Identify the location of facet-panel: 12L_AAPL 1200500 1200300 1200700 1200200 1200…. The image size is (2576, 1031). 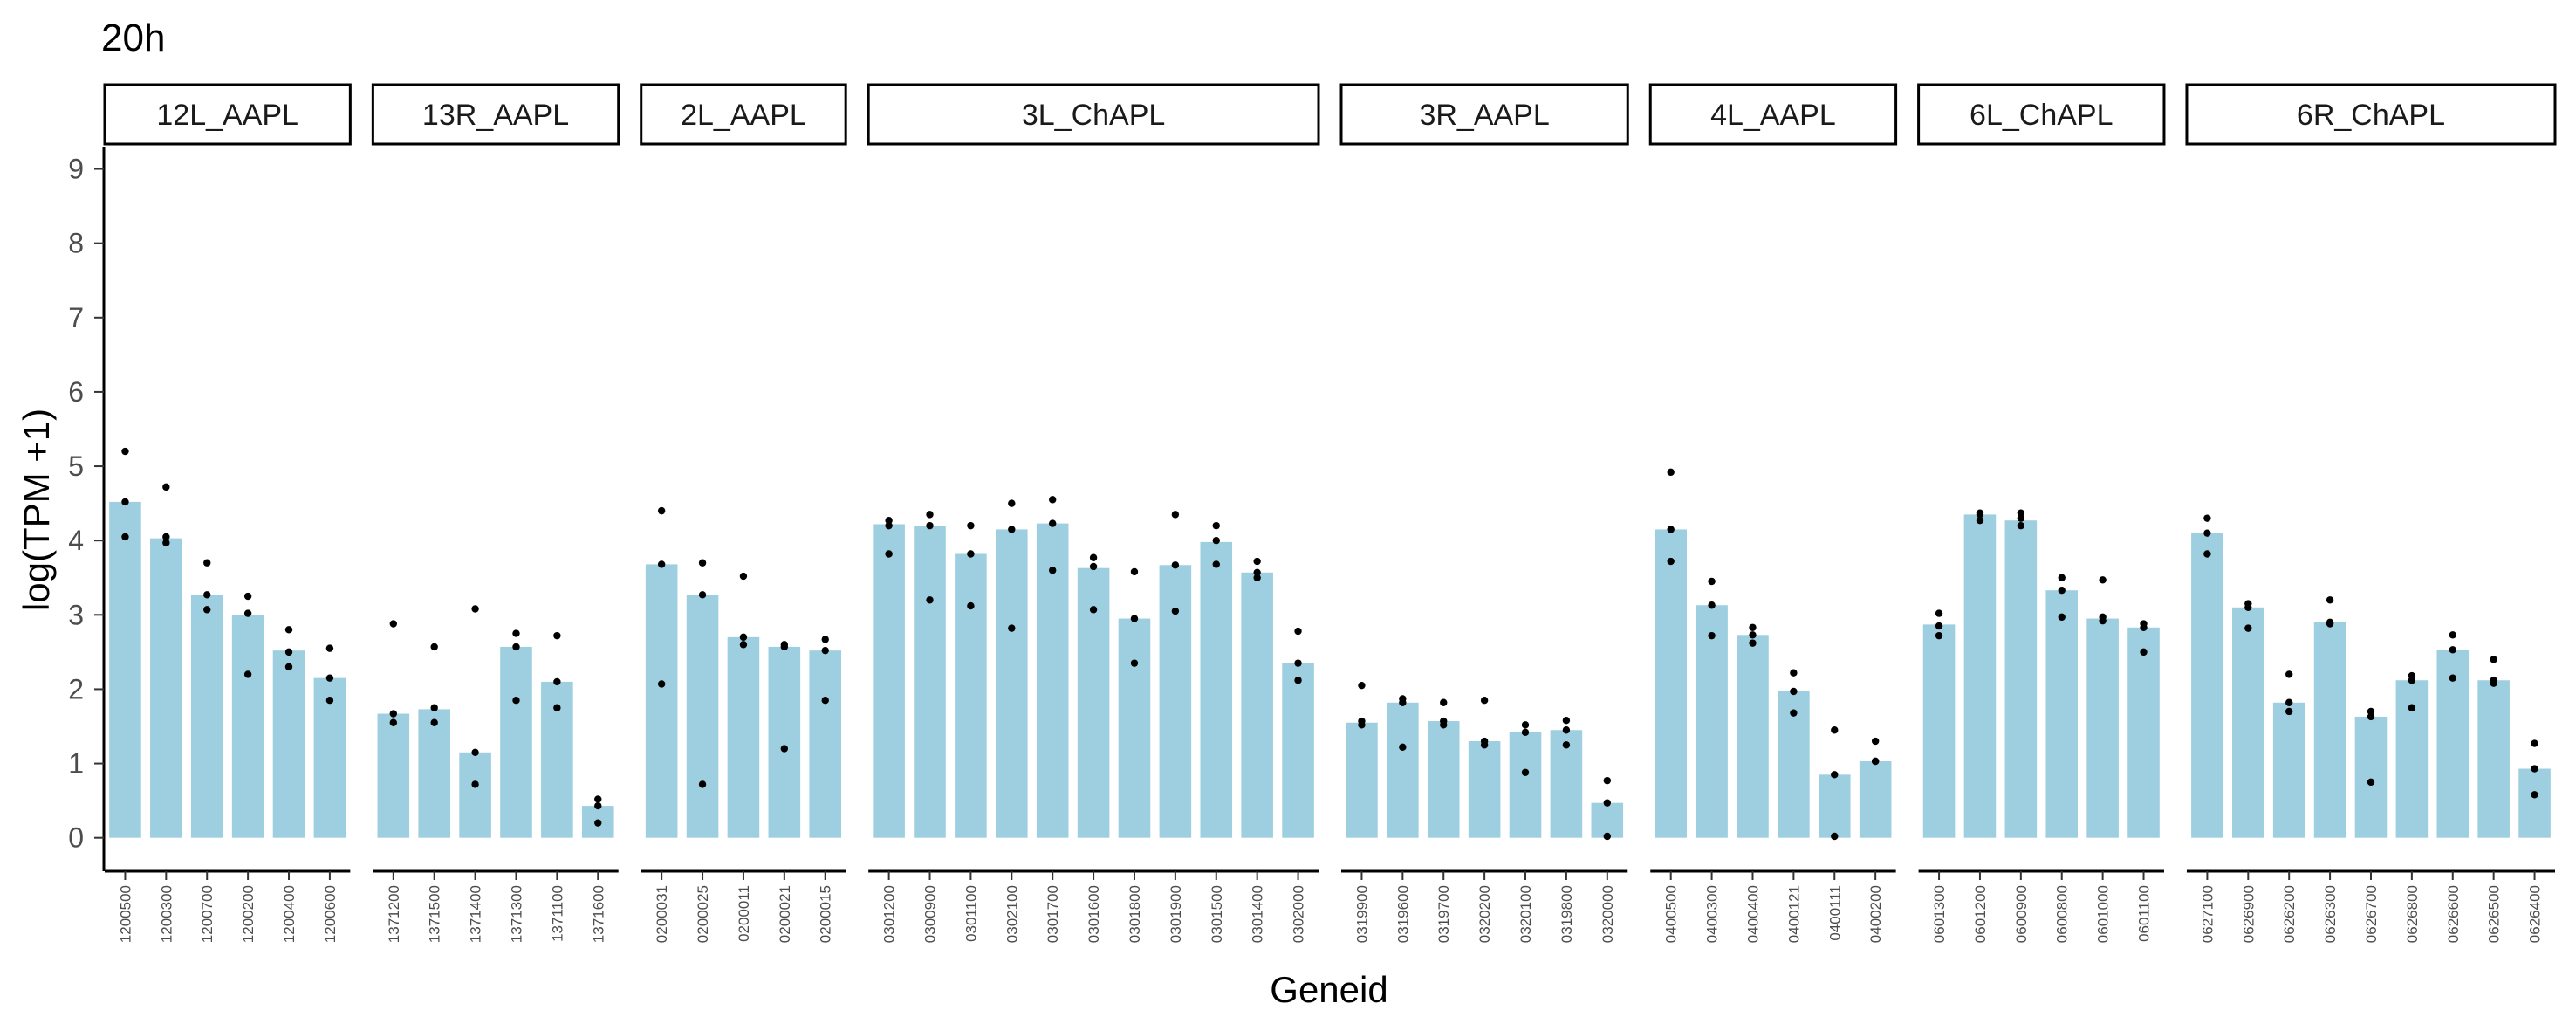
(227, 513).